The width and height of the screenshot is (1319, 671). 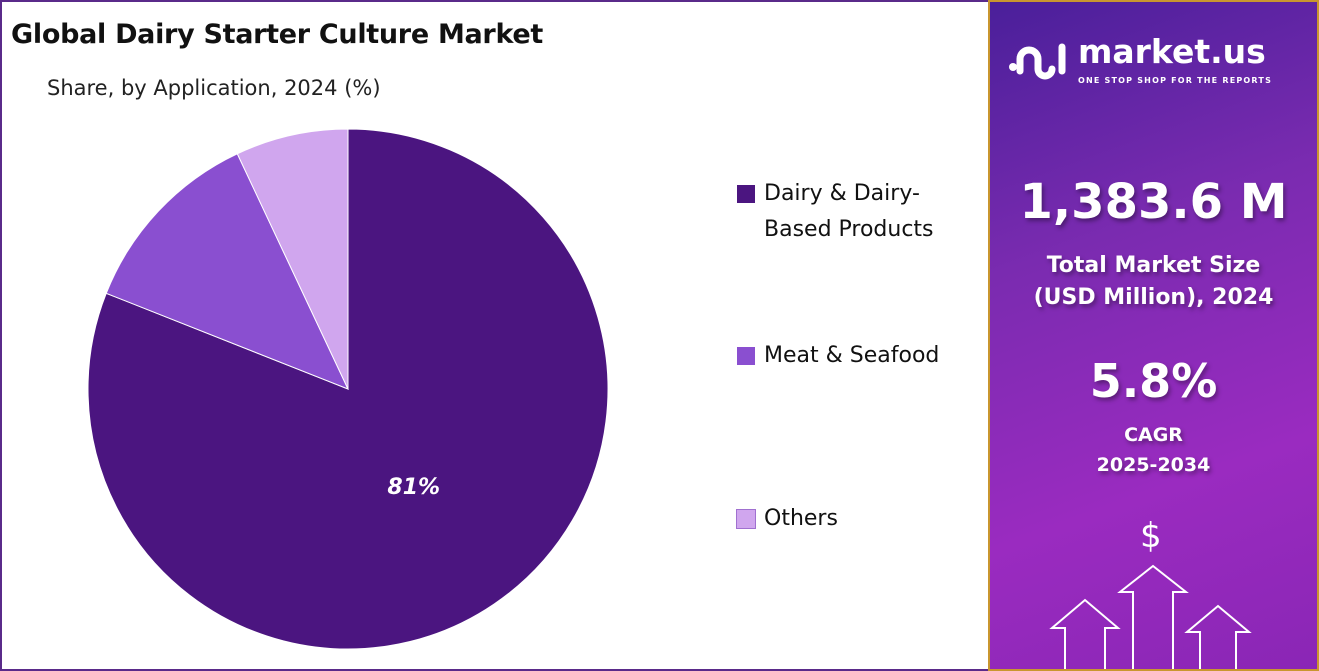 I want to click on chart-title: Global Dairy Starter Culture Market, so click(x=277, y=34).